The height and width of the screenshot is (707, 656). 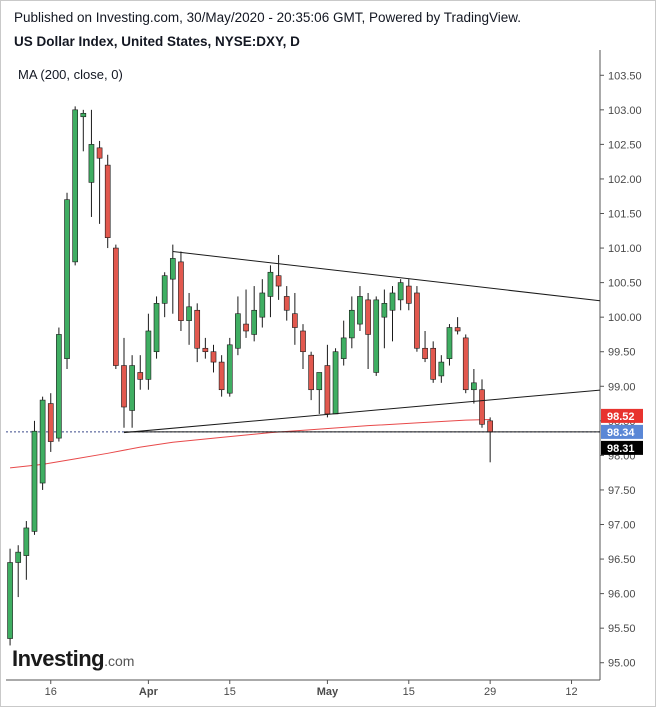 What do you see at coordinates (625, 215) in the screenshot?
I see `y-tick-label: 101.50` at bounding box center [625, 215].